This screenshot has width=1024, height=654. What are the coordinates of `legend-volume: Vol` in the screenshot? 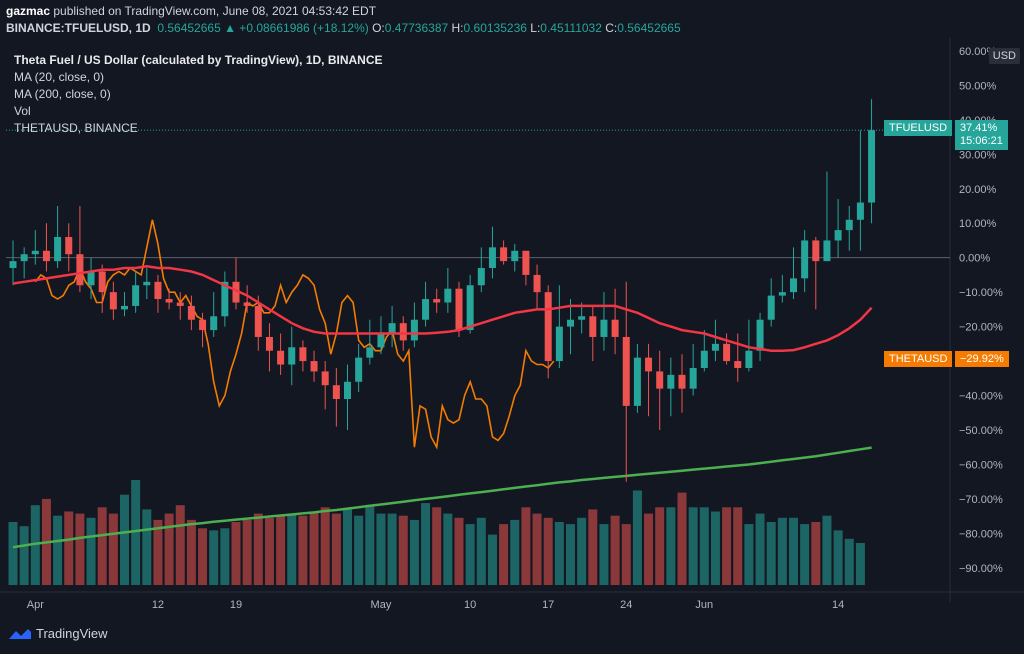 It's located at (22, 111).